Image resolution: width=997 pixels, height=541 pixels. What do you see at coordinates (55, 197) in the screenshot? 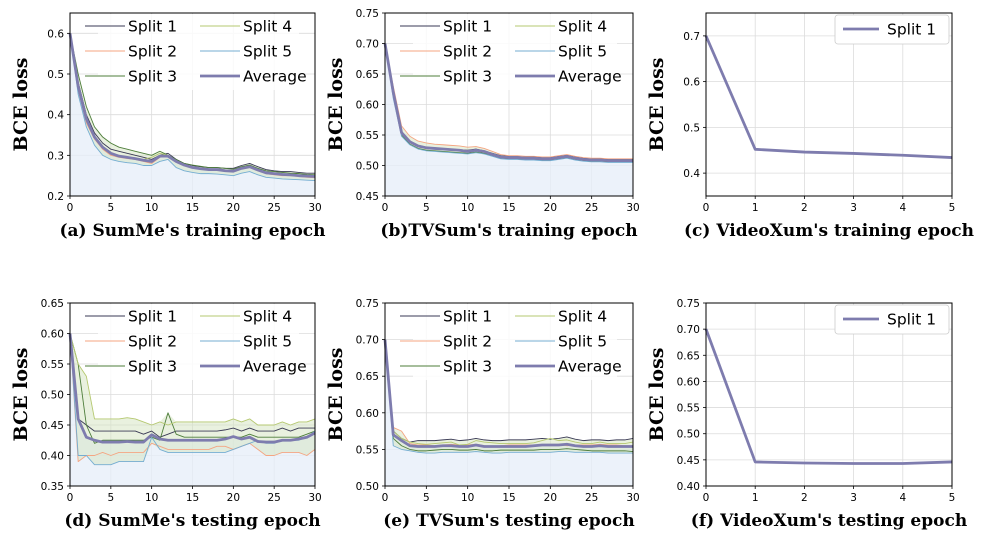
I see `y-tick-label: 0.2` at bounding box center [55, 197].